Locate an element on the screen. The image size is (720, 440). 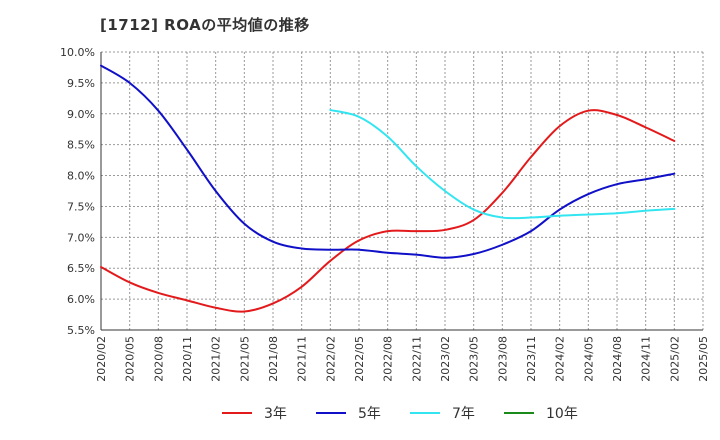
x-tick-label: 2023/11 is located at coordinates (531, 359).